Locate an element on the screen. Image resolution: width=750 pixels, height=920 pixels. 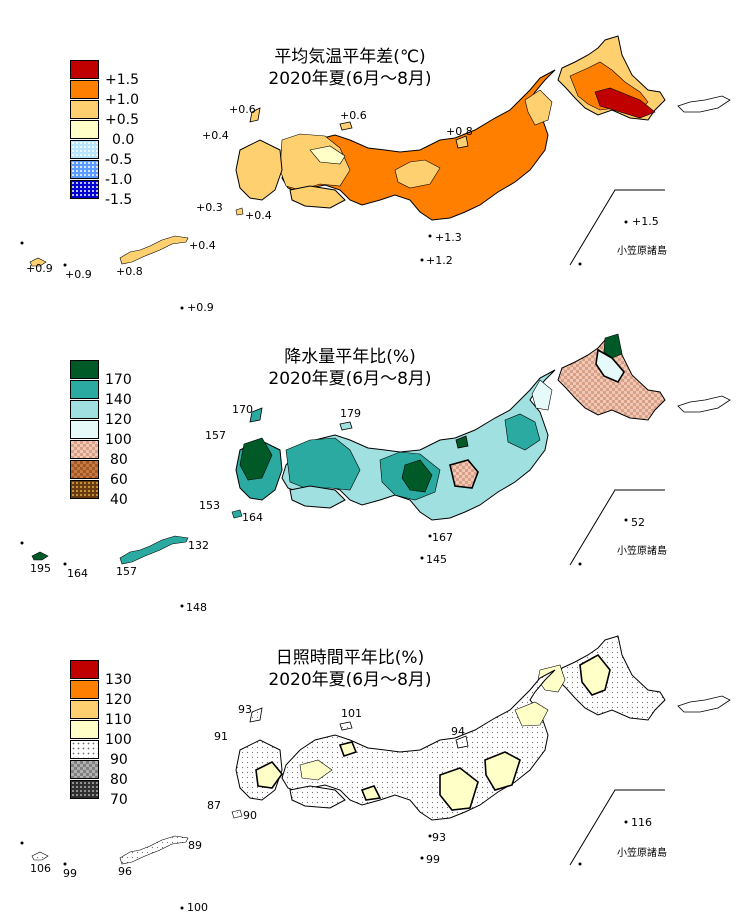
legend-value: -0.5 is located at coordinates (119, 160).